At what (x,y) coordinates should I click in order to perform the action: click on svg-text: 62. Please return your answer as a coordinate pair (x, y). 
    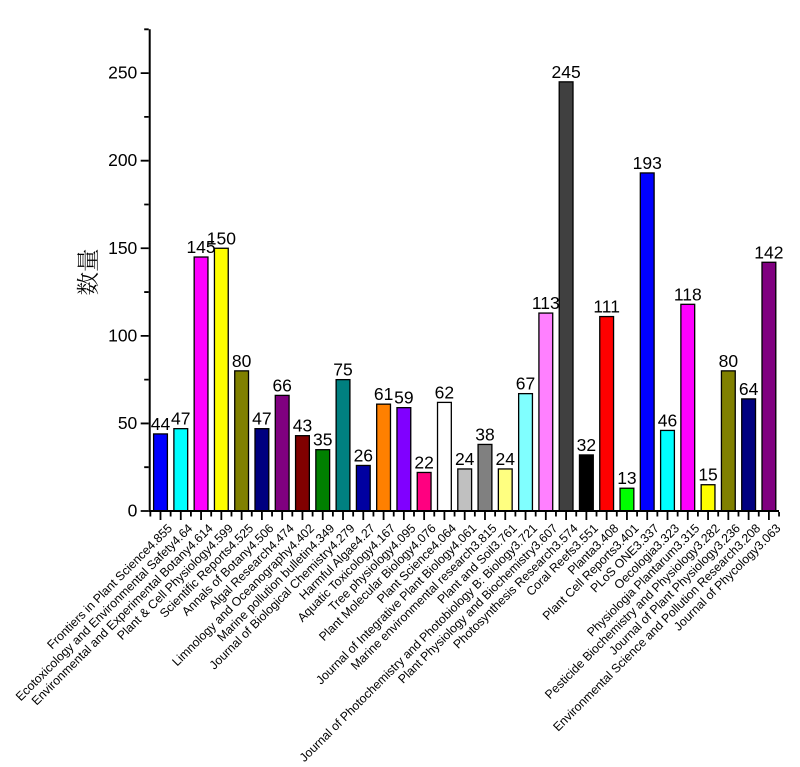
    Looking at the image, I should click on (444, 392).